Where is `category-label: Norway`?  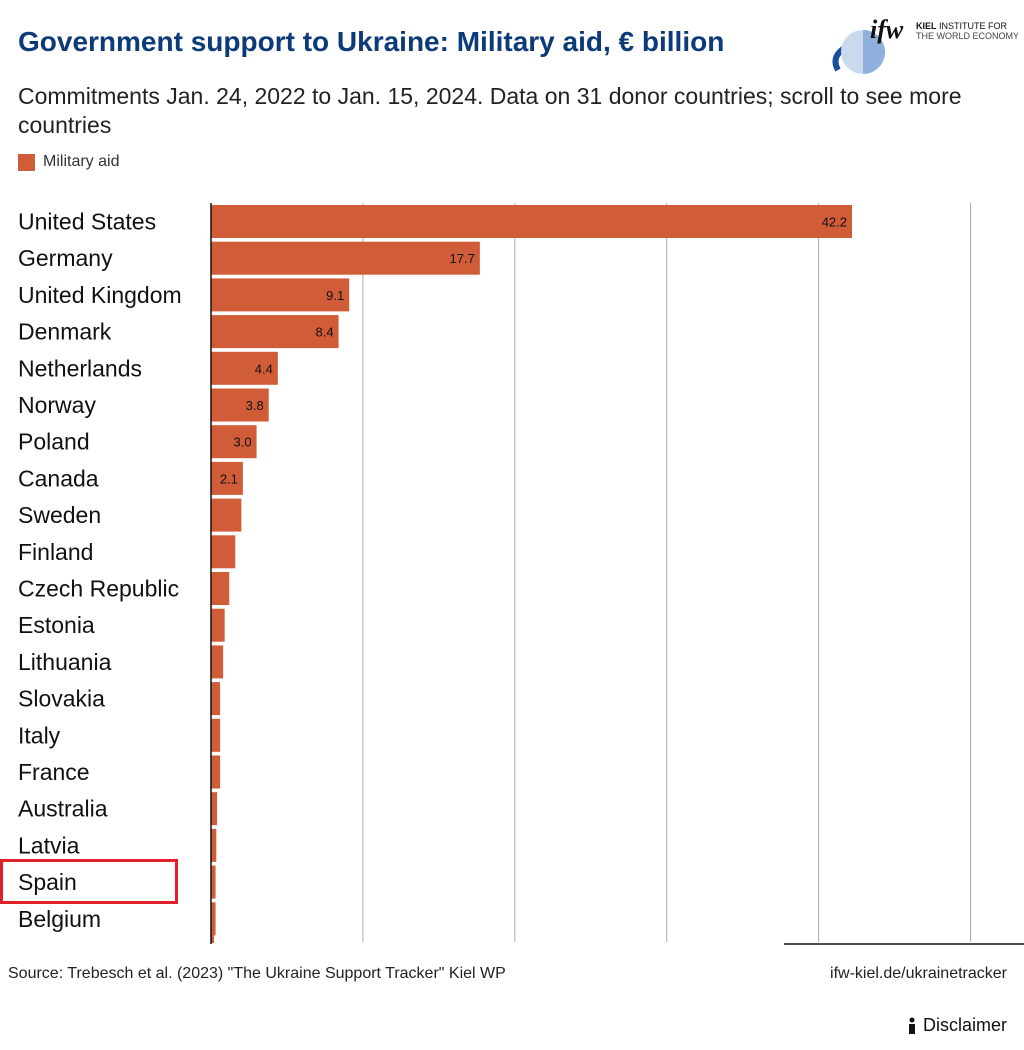
category-label: Norway is located at coordinates (57, 405).